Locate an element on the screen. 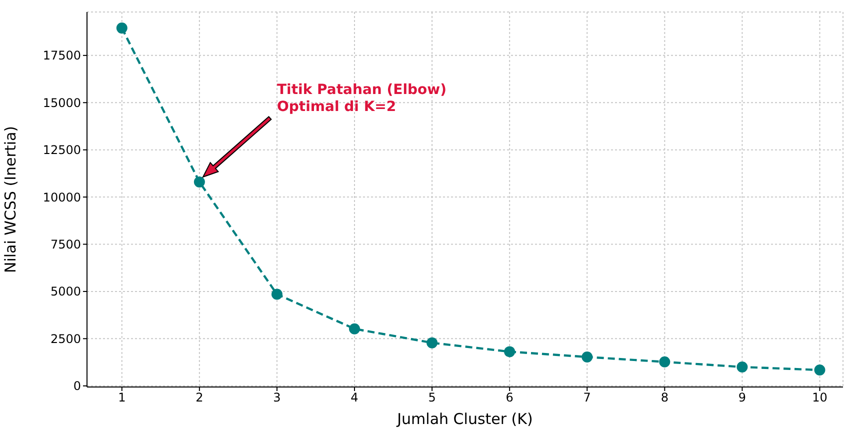 This screenshot has height=432, width=845. y-tick-label: 12500 is located at coordinates (61, 150).